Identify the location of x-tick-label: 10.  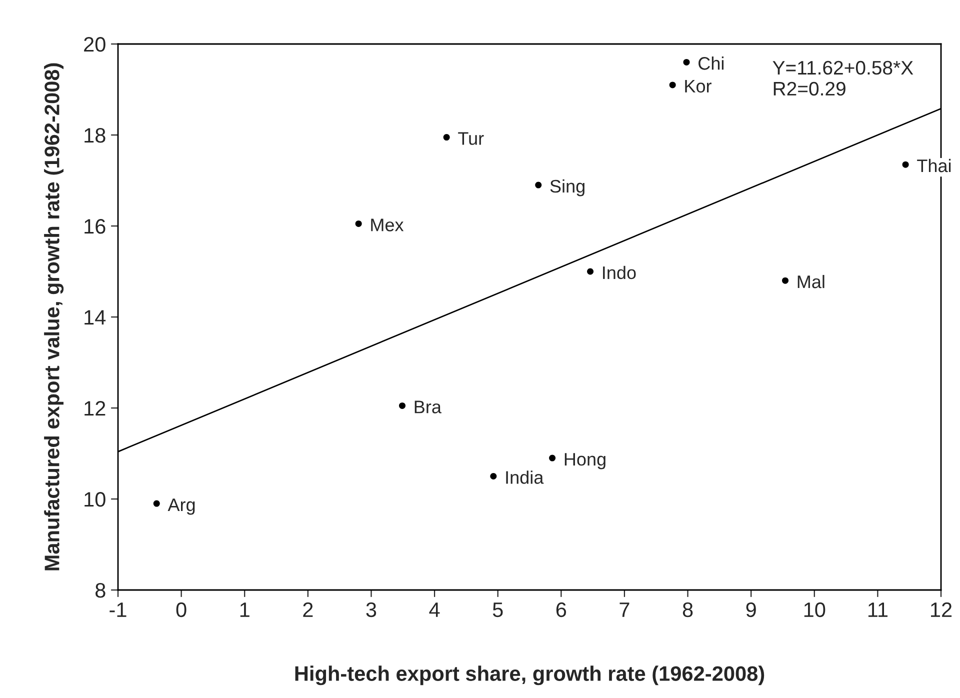
(815, 610).